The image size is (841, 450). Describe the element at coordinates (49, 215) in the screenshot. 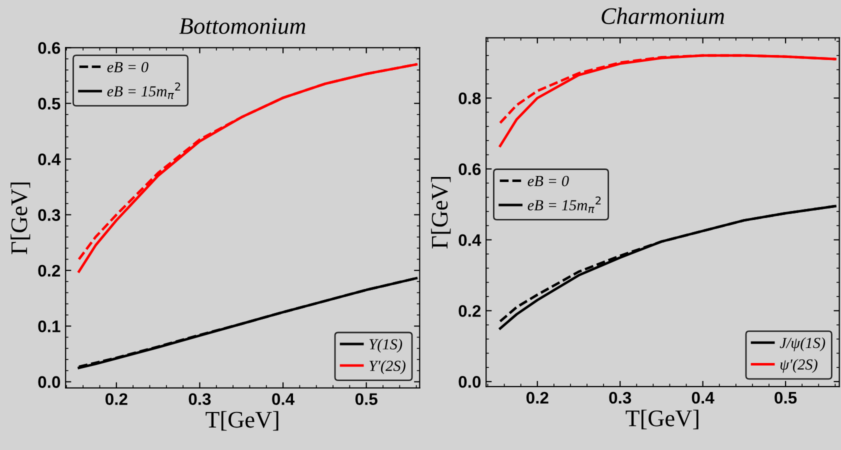

I see `y-tick-label: 0.3` at that location.